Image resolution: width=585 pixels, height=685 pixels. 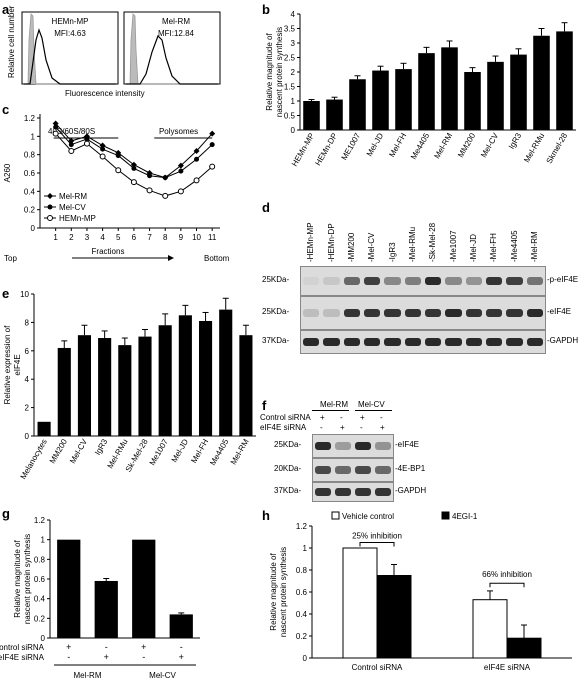 I want to click on panel-label-h: h, so click(x=266, y=515).